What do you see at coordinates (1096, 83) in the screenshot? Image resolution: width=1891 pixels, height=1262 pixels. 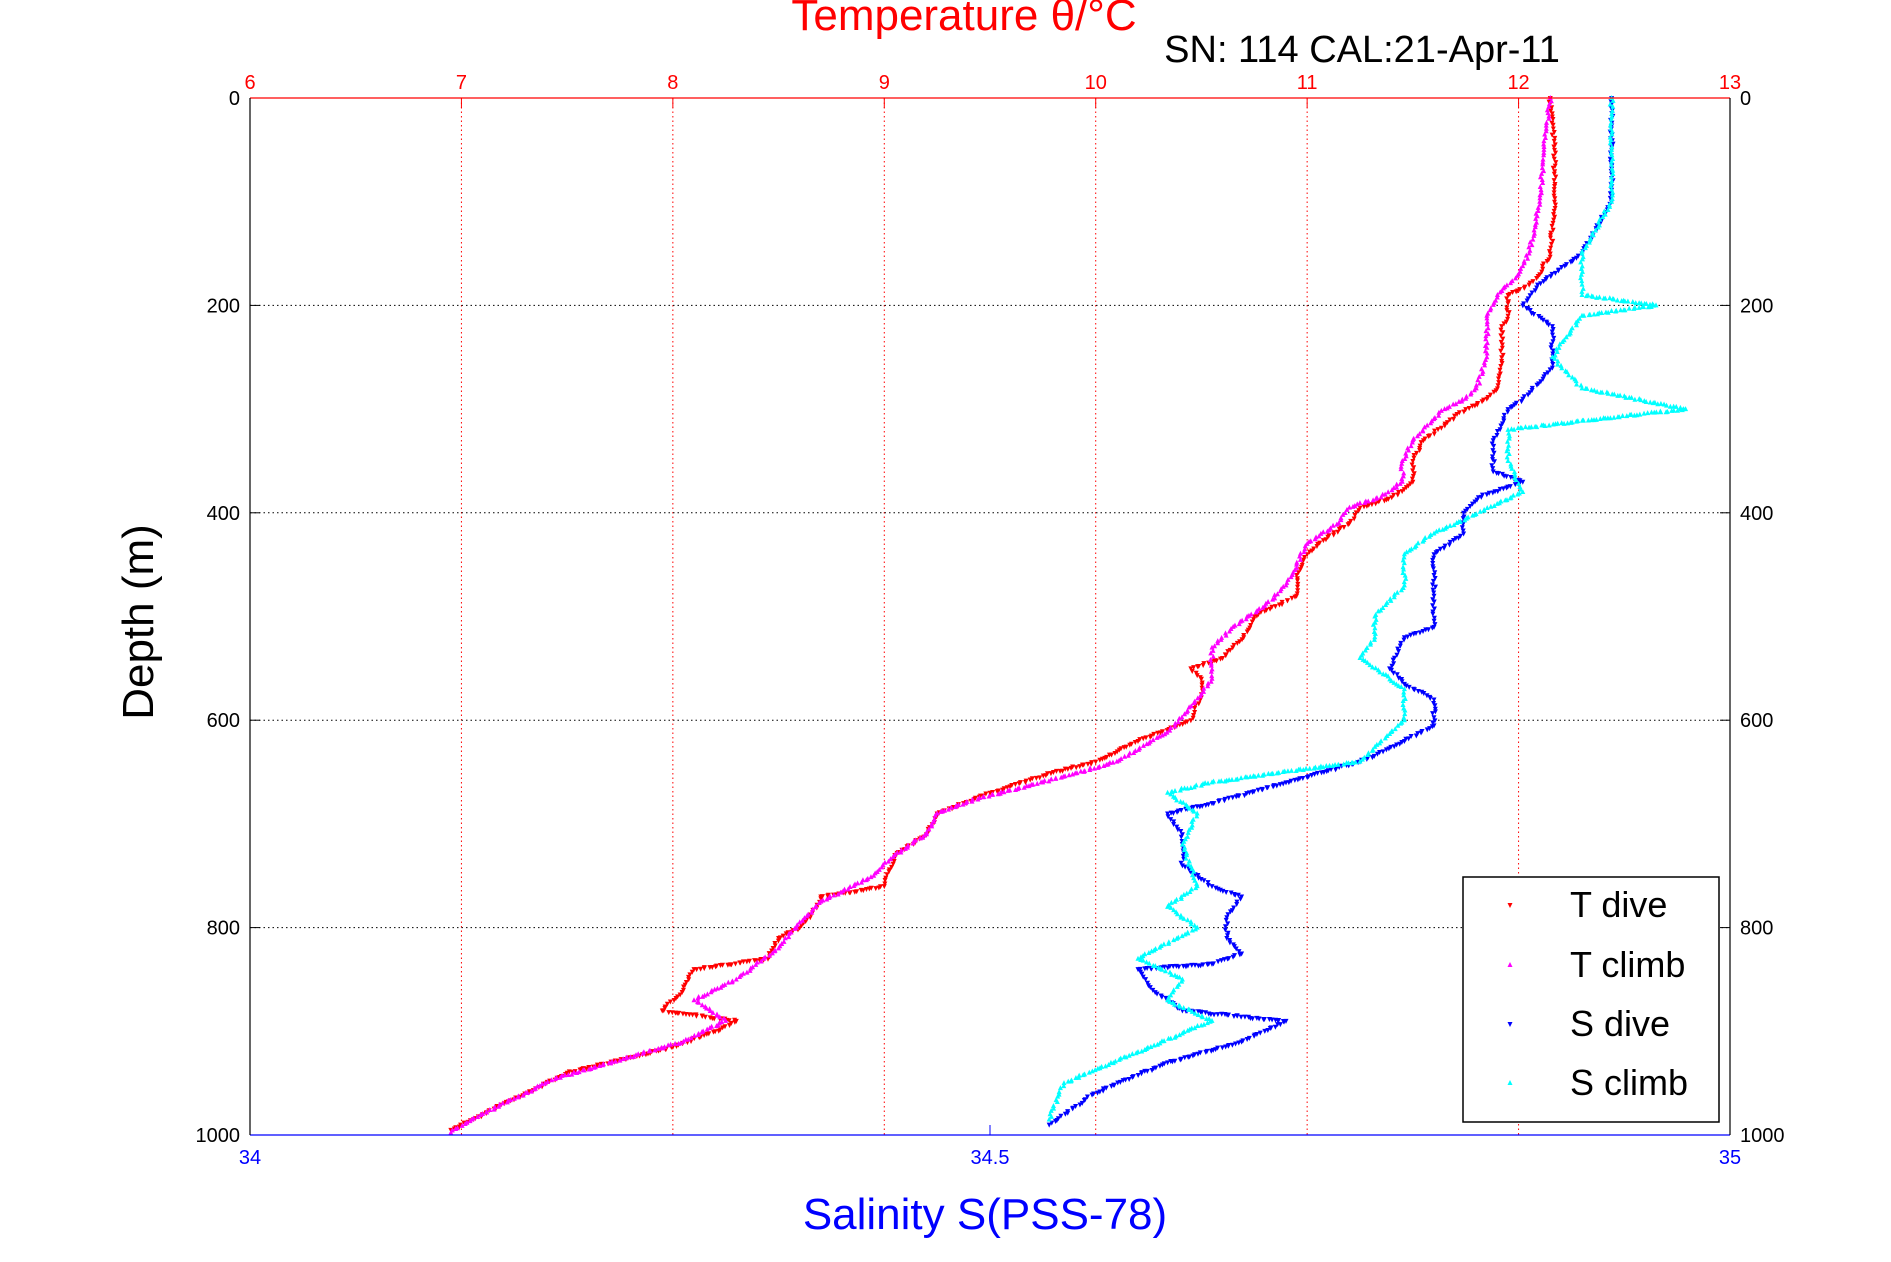 I see `temperature-tick-label: 10` at bounding box center [1096, 83].